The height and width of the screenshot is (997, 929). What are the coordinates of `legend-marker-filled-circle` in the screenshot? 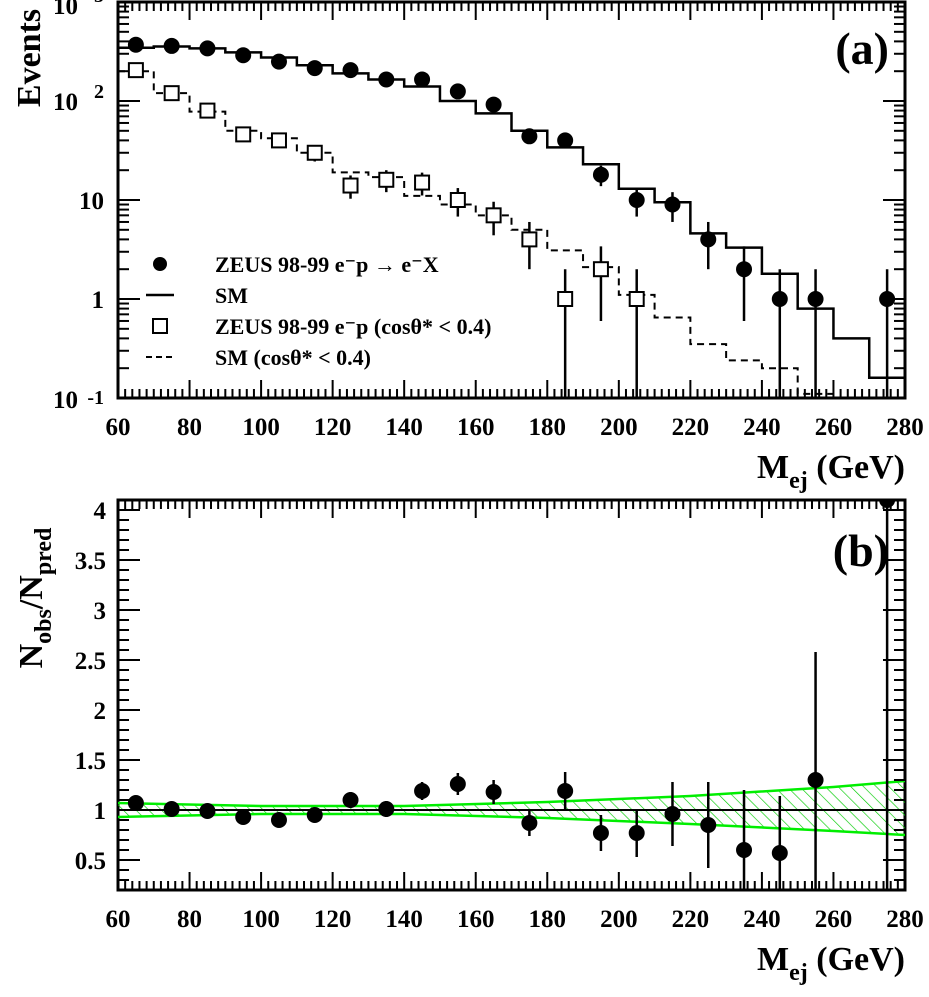 It's located at (160, 264).